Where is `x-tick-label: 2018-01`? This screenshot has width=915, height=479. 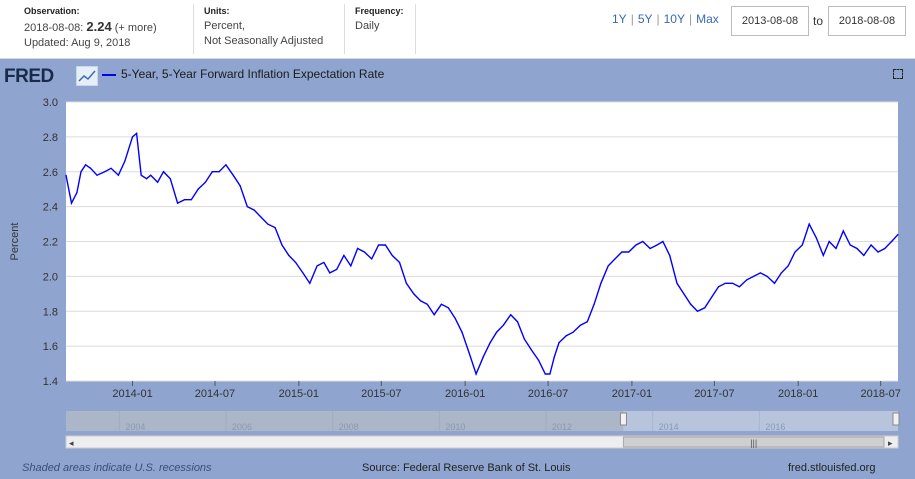 x-tick-label: 2018-01 is located at coordinates (798, 394).